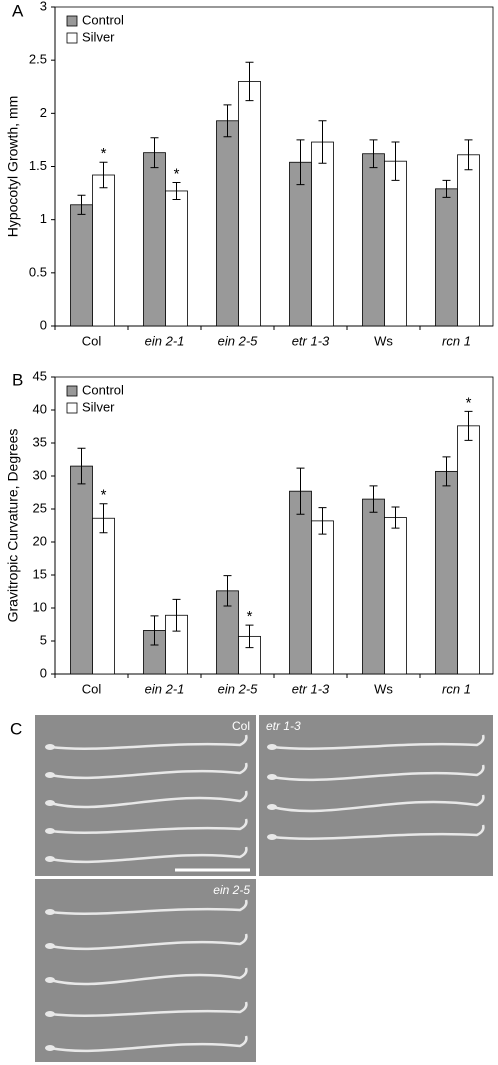  What do you see at coordinates (103, 19) in the screenshot?
I see `legend-label: Control` at bounding box center [103, 19].